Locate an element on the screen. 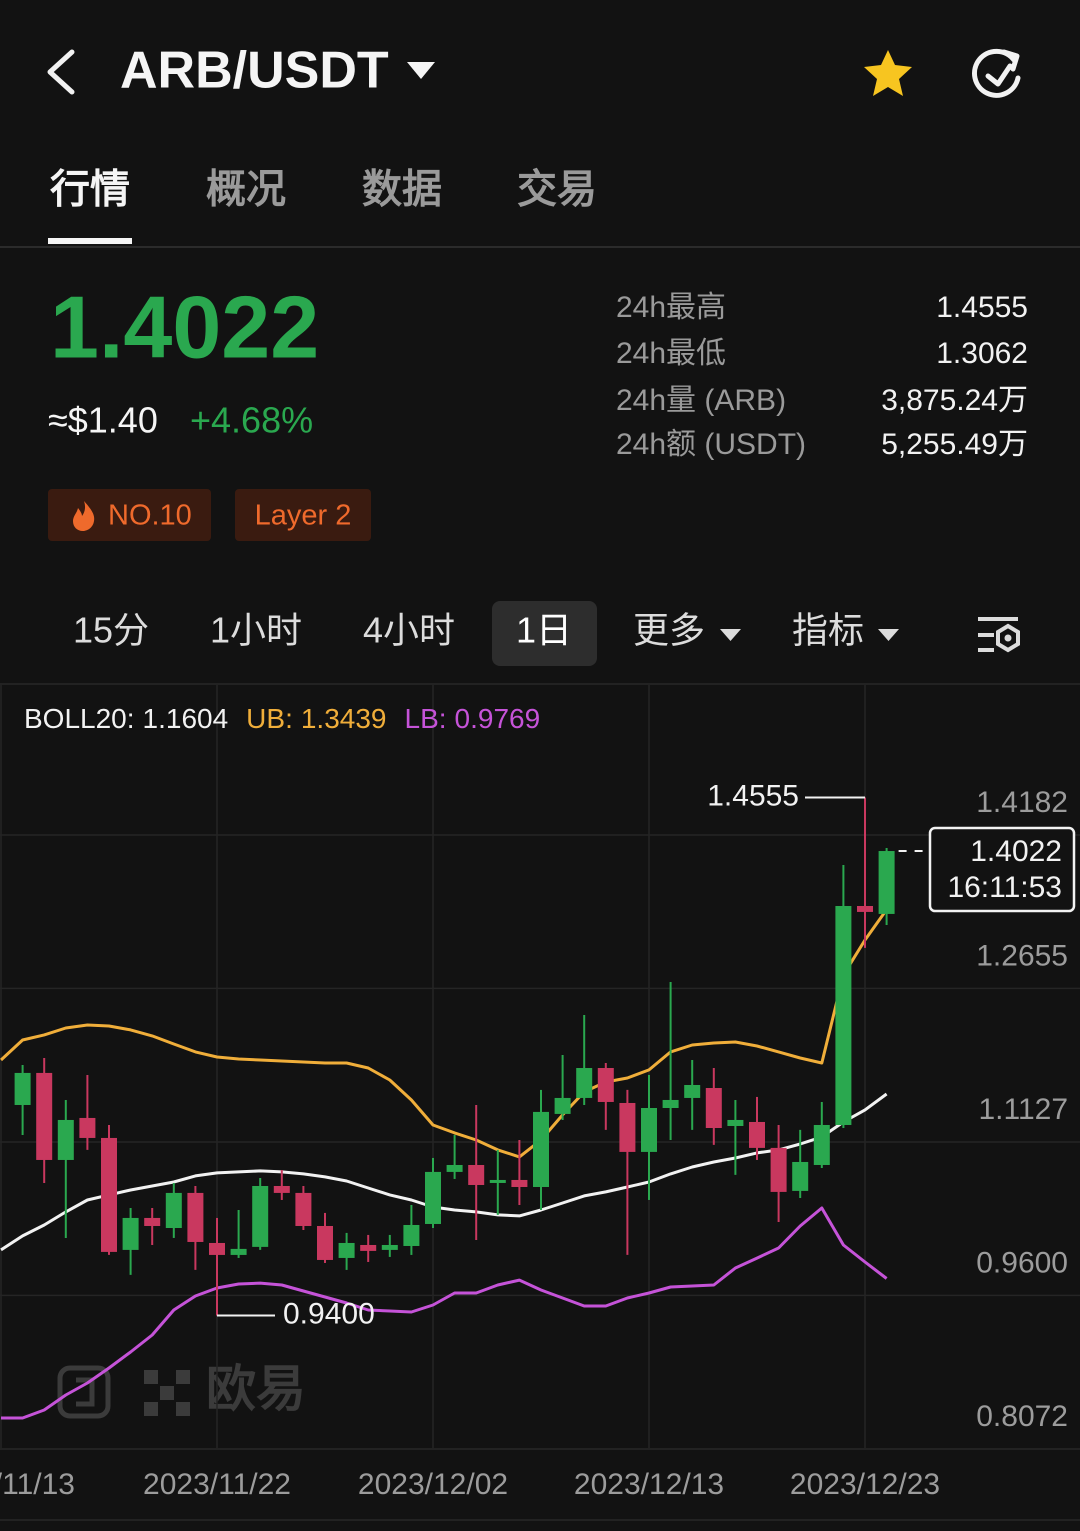  x-tick-label: 2023/12/02 is located at coordinates (433, 1484).